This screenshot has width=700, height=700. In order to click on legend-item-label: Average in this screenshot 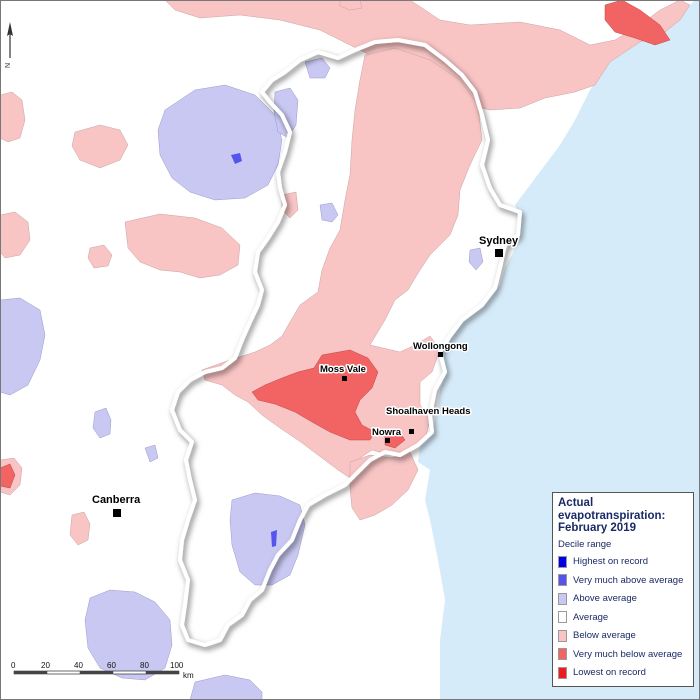, I will do `click(591, 617)`.